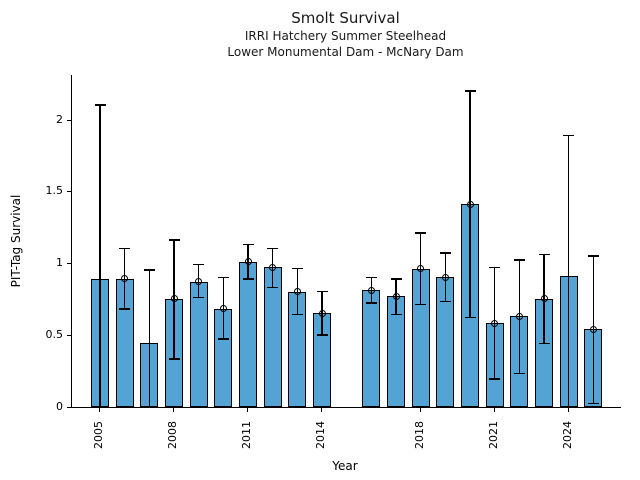  I want to click on error-cap-top-2005, so click(100, 105).